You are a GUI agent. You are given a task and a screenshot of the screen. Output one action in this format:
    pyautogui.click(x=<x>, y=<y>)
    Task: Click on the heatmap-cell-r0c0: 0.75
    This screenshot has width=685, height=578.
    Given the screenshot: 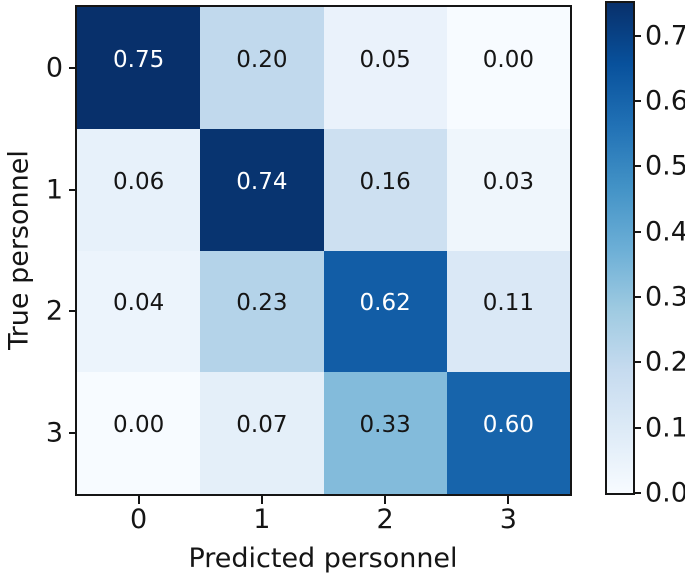 What is the action you would take?
    pyautogui.click(x=139, y=68)
    